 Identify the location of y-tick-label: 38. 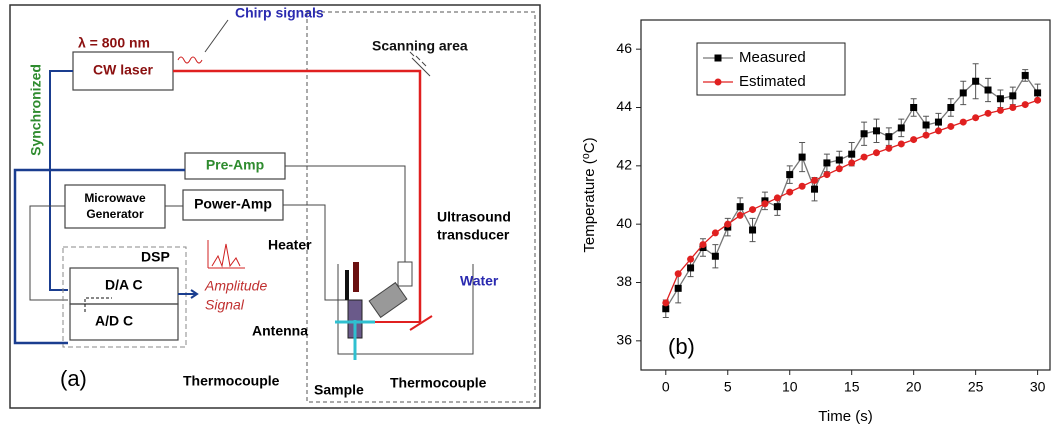
(624, 281).